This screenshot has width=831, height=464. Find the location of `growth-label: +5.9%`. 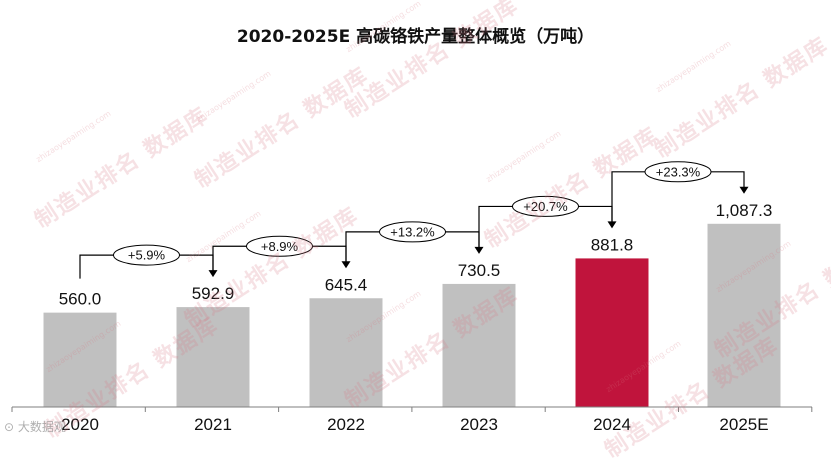

growth-label: +5.9% is located at coordinates (147, 255).